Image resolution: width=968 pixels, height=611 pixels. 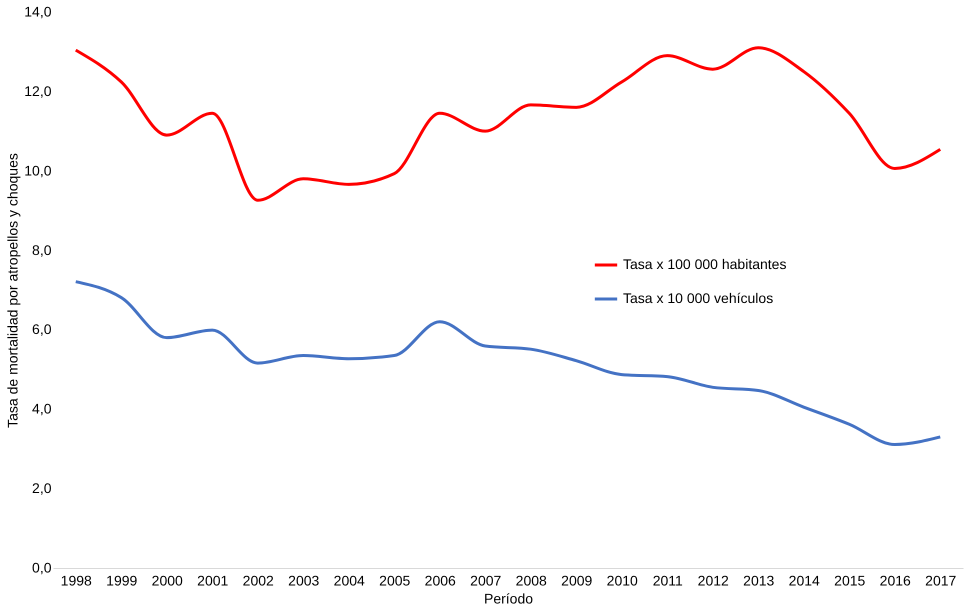 I want to click on y-tick-label: 6,0, so click(x=42, y=329).